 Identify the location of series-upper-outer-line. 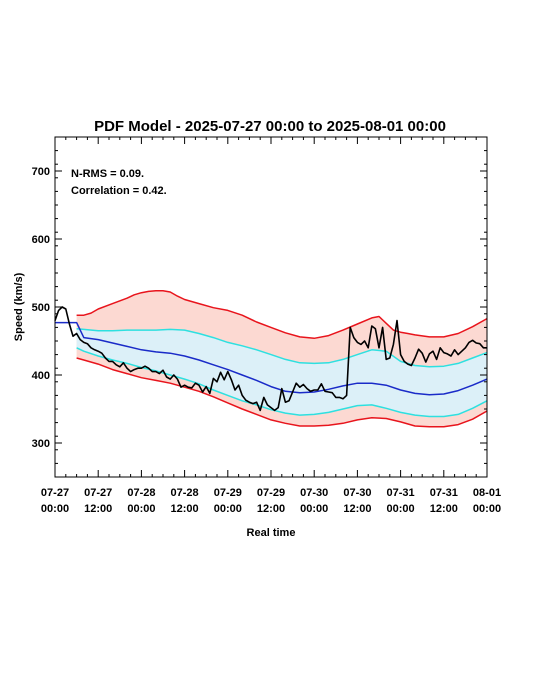
(282, 314).